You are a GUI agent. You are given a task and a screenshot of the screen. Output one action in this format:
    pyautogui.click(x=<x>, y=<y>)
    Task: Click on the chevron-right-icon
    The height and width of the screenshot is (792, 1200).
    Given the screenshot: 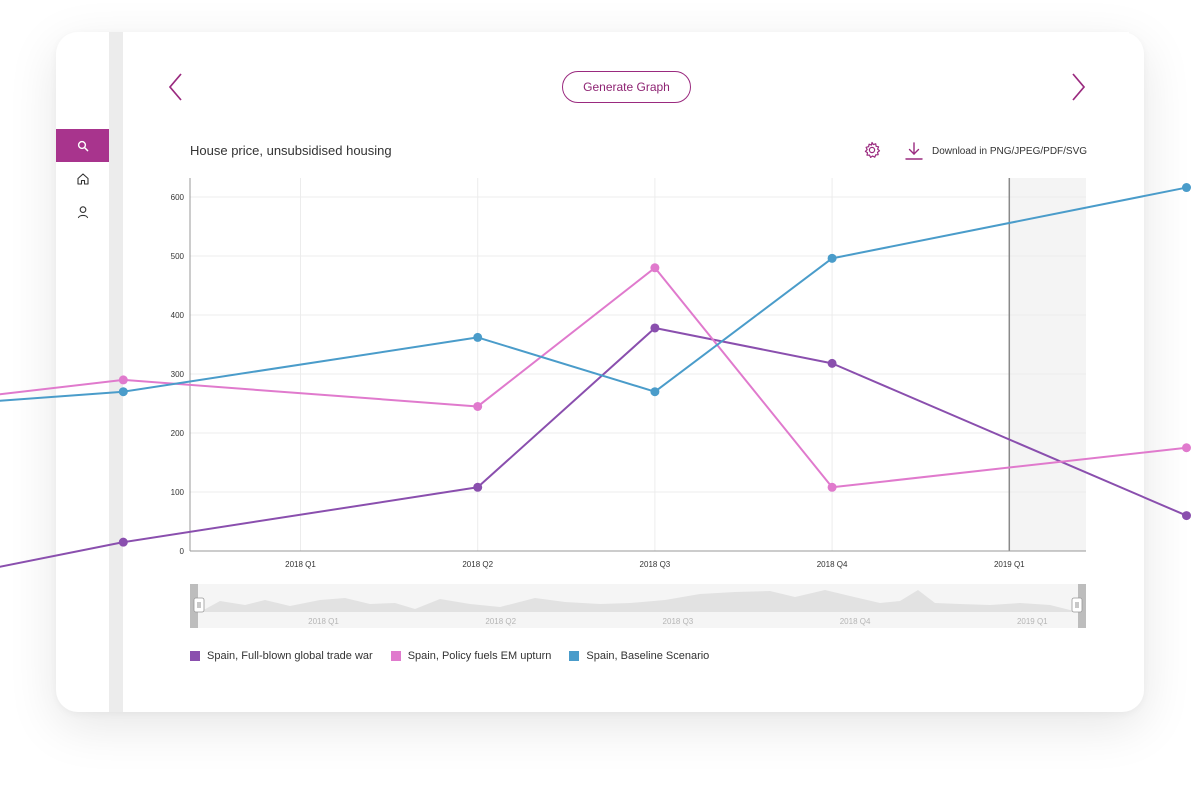 What is the action you would take?
    pyautogui.click(x=1079, y=87)
    